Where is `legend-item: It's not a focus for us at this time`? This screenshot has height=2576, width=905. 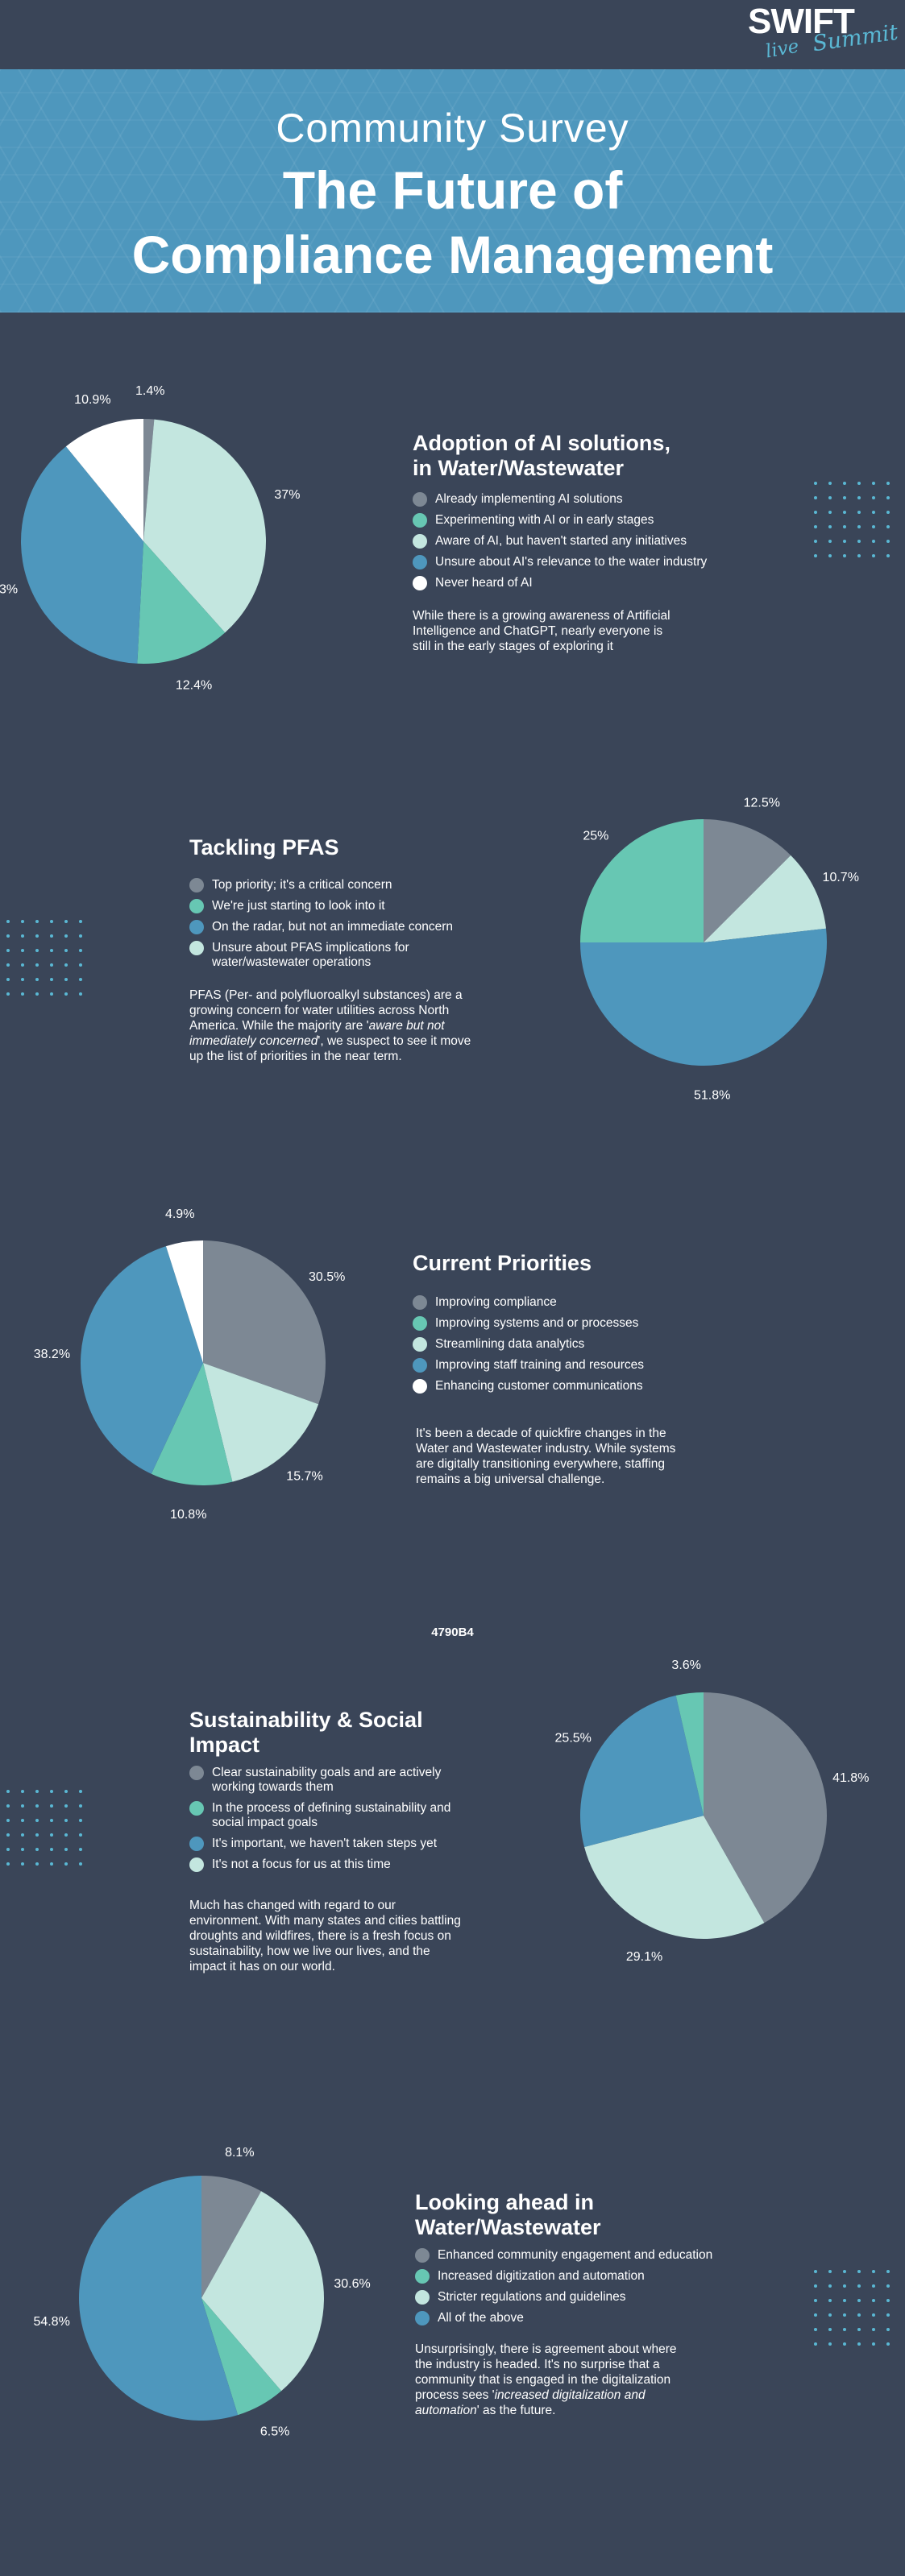
legend-item: It's not a focus for us at this time is located at coordinates (326, 1864).